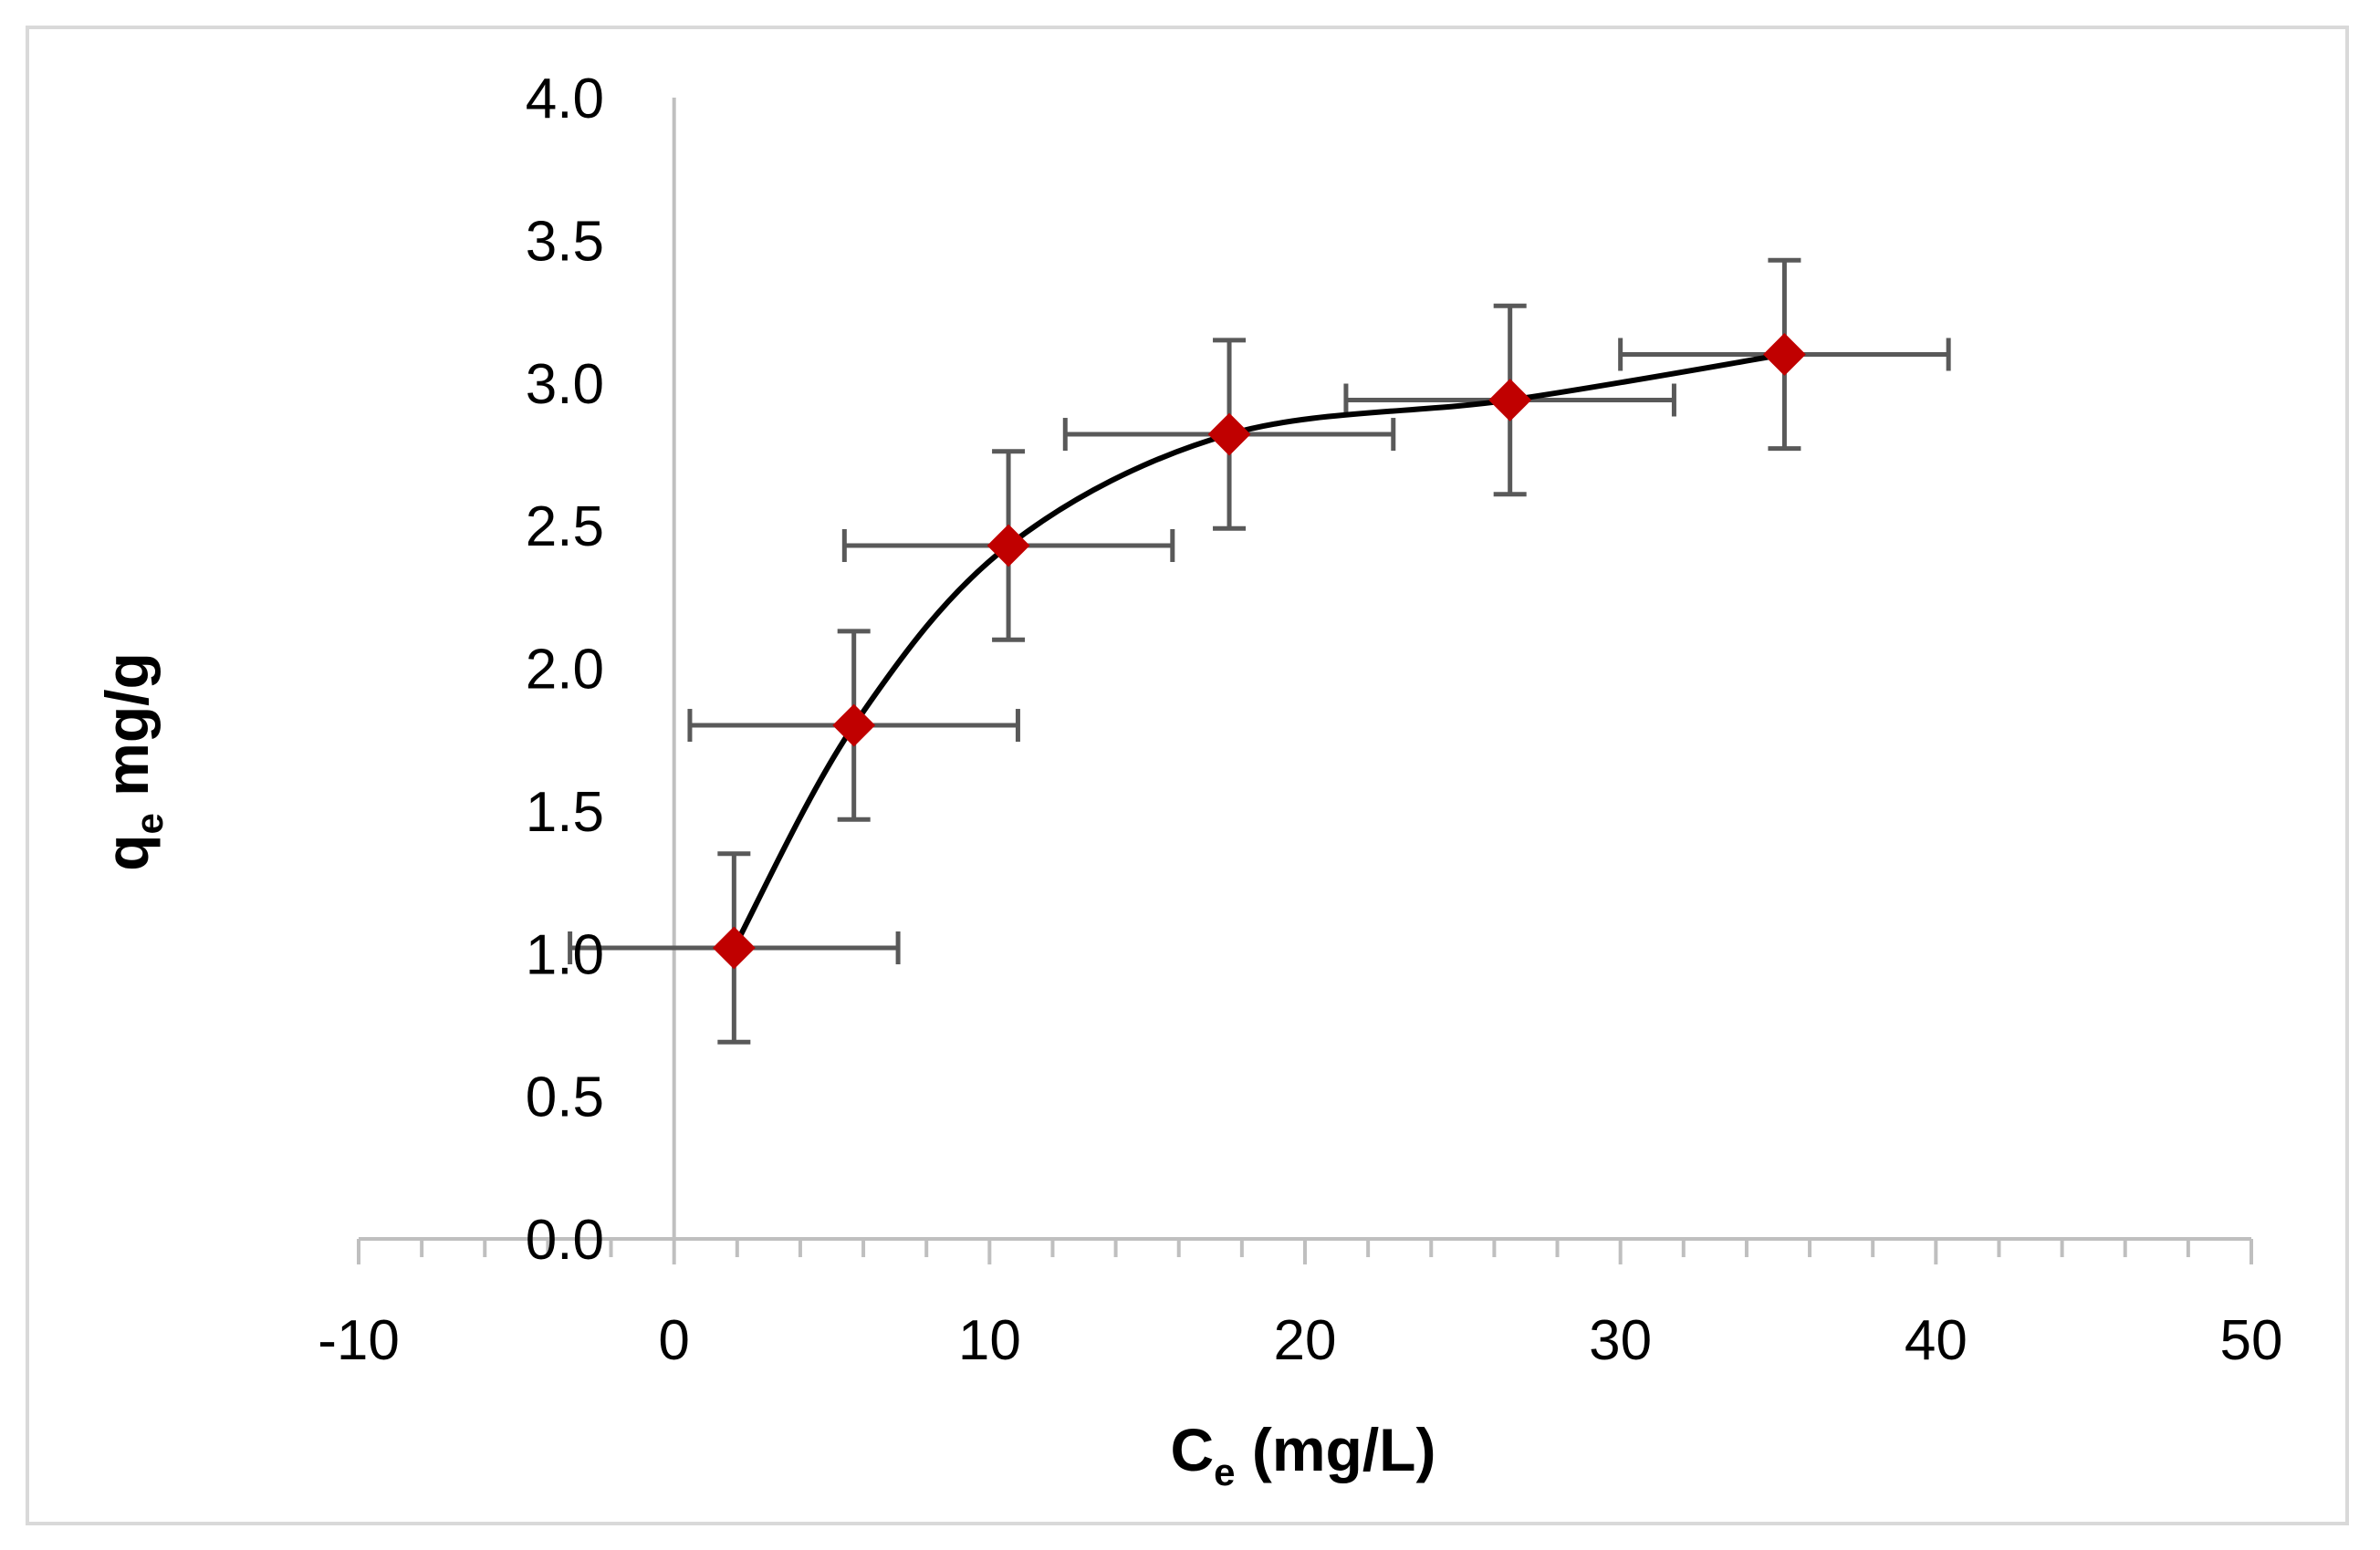 This screenshot has width=2380, height=1550. What do you see at coordinates (565, 385) in the screenshot?
I see `y-tick-label: 3.0` at bounding box center [565, 385].